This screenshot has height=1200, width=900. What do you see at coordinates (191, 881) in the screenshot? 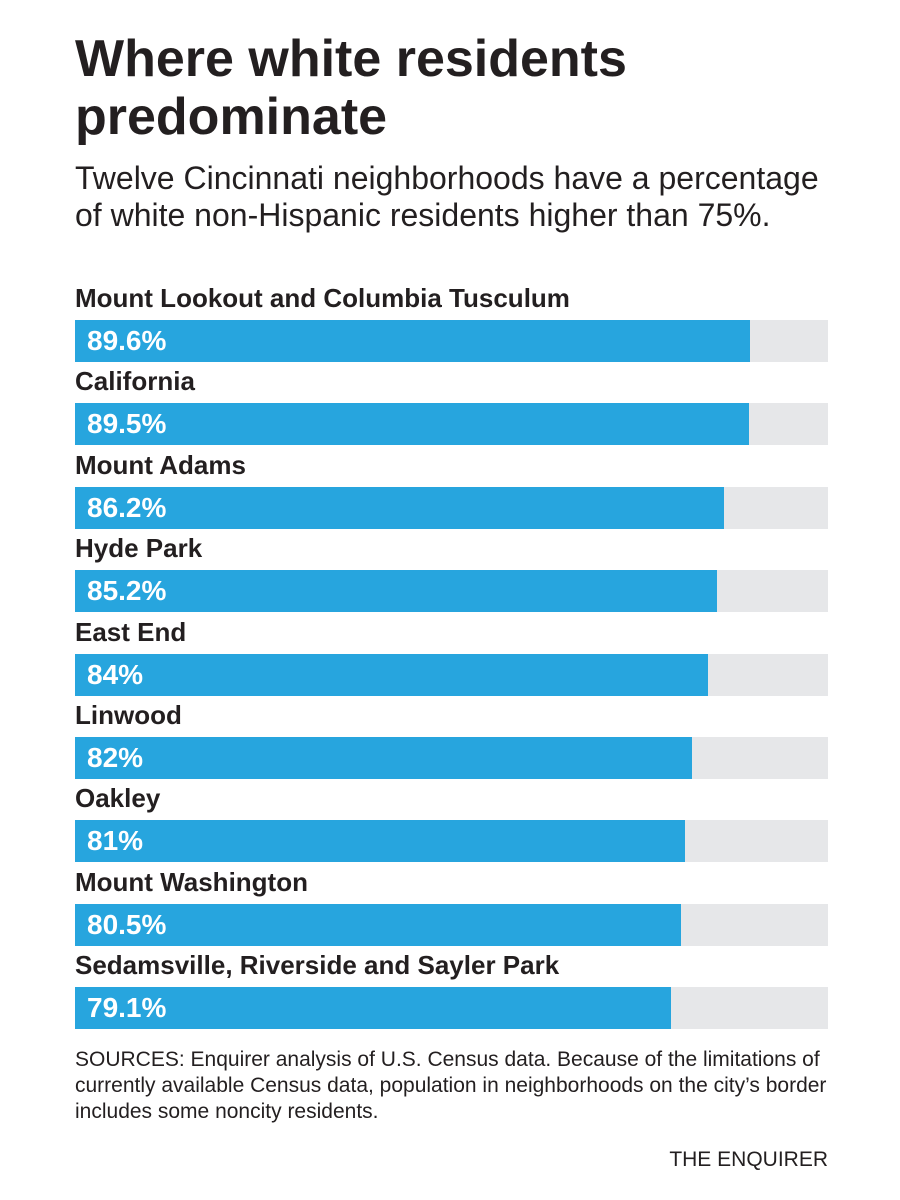
I see `category-label: Mount Washington` at bounding box center [191, 881].